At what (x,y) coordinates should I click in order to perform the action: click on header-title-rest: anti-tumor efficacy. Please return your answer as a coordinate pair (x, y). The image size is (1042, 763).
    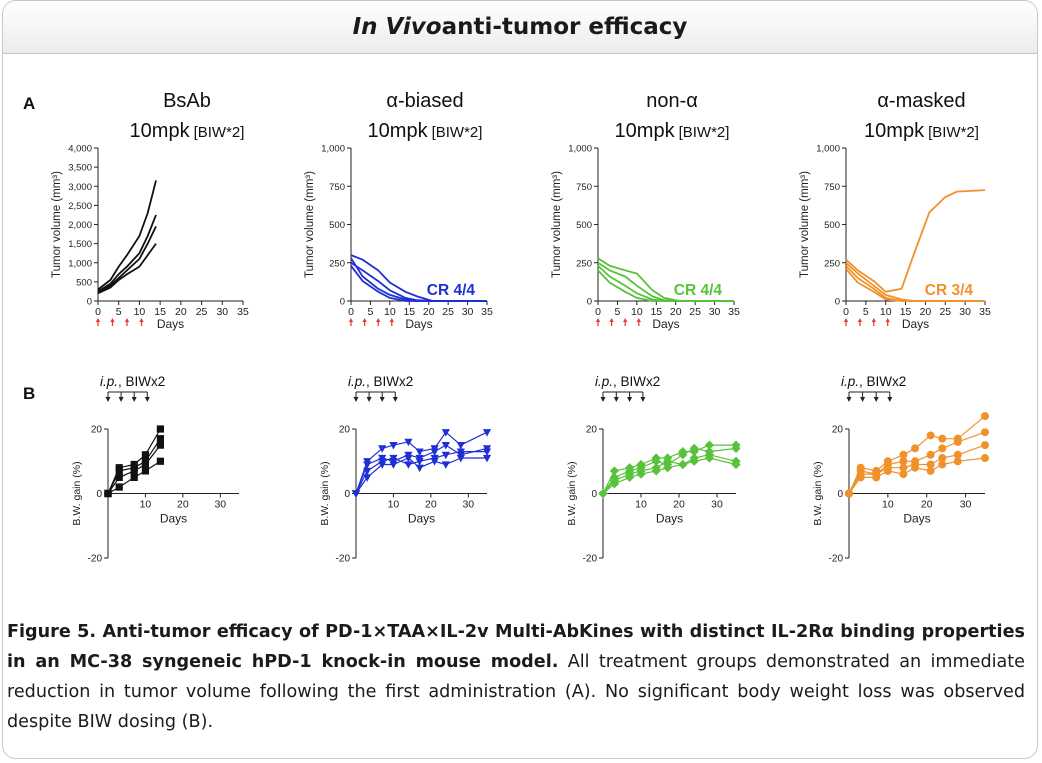
    Looking at the image, I should click on (564, 27).